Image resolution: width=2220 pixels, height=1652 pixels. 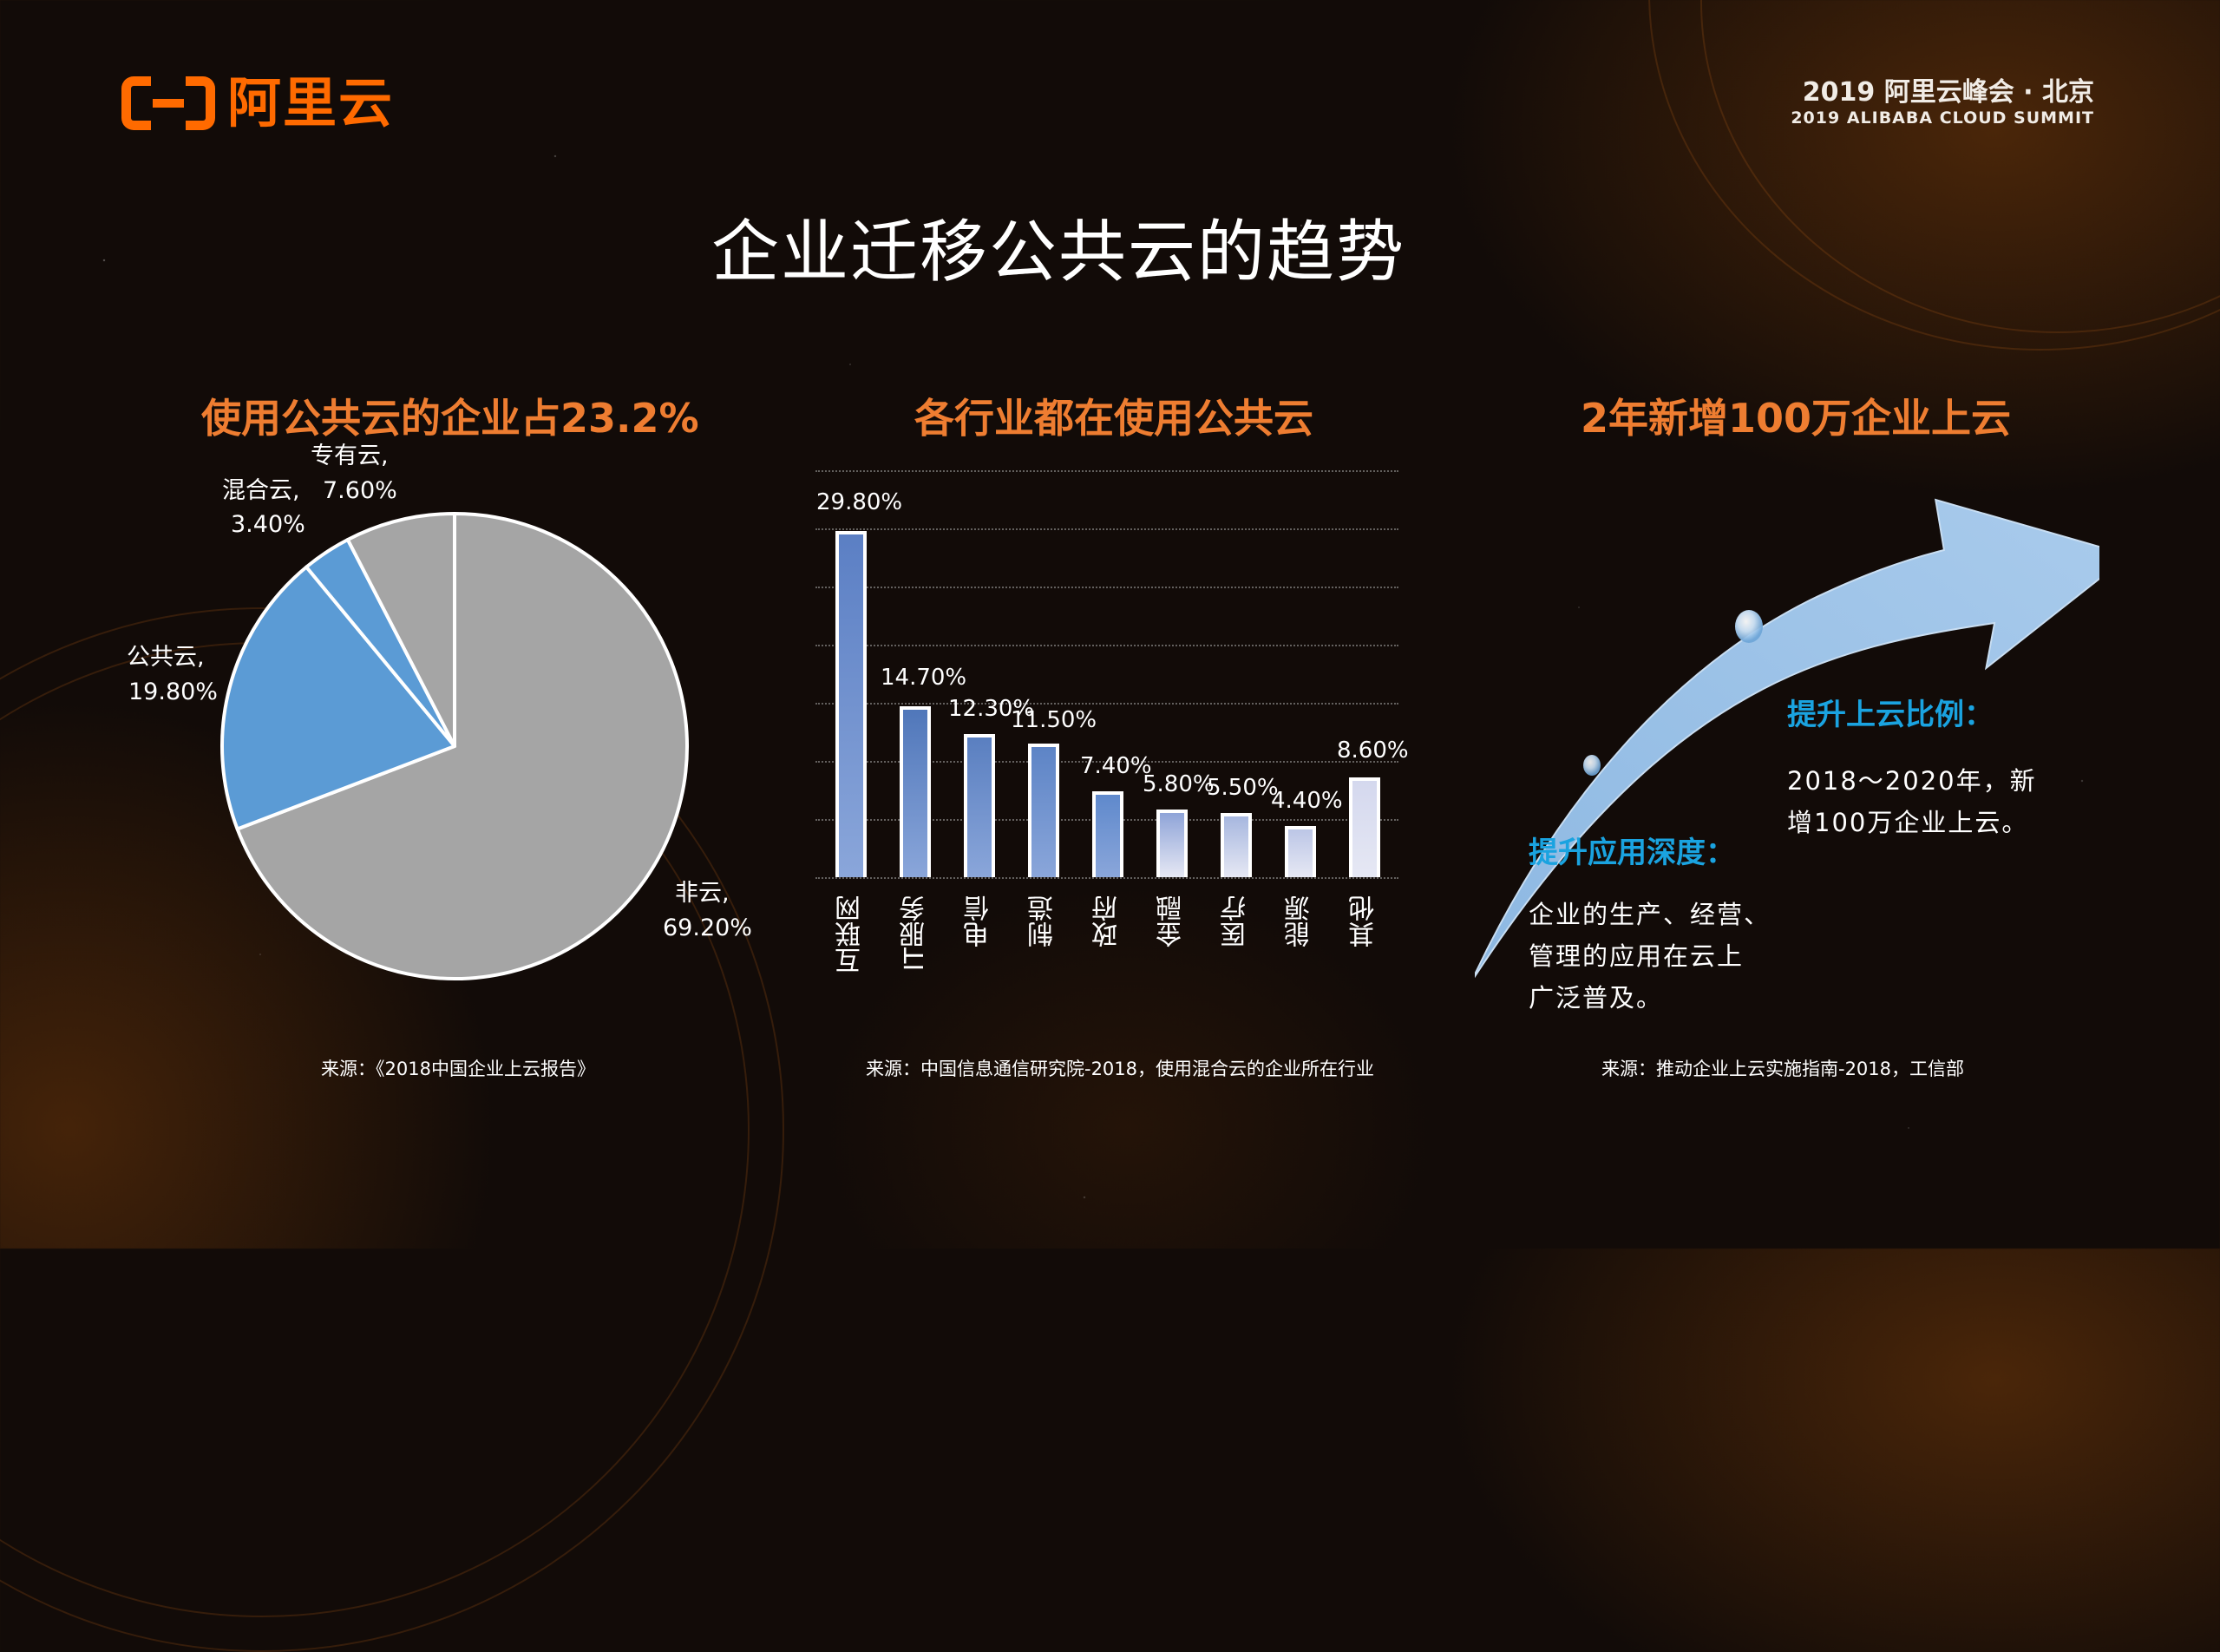 What do you see at coordinates (458, 1069) in the screenshot?
I see `pie-source-note: 来源：《2018中国企业上云报告》` at bounding box center [458, 1069].